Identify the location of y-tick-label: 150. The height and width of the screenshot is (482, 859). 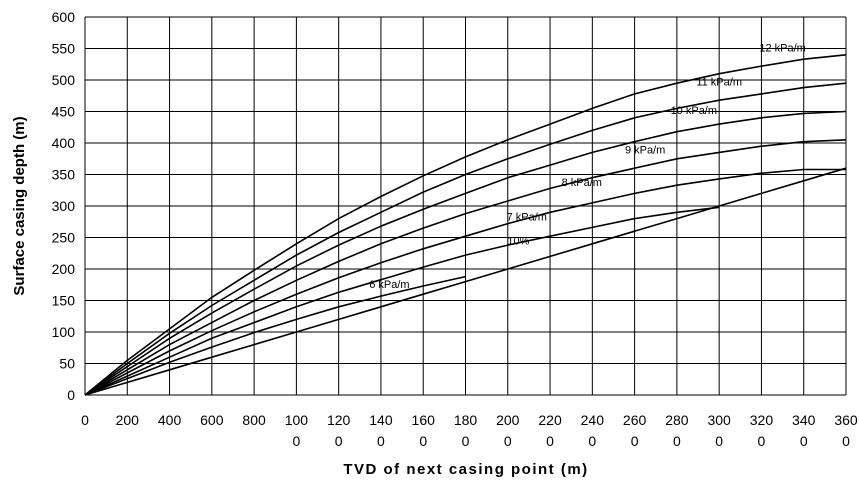
(64, 301).